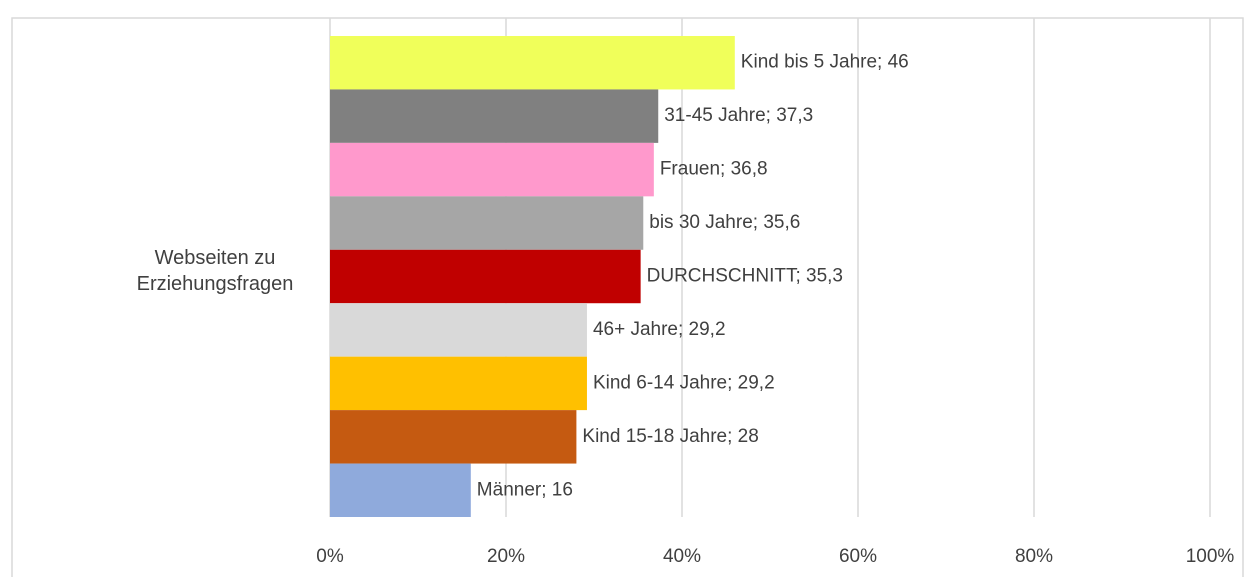 The height and width of the screenshot is (577, 1255). Describe the element at coordinates (506, 556) in the screenshot. I see `x-tick-label: 20%` at that location.